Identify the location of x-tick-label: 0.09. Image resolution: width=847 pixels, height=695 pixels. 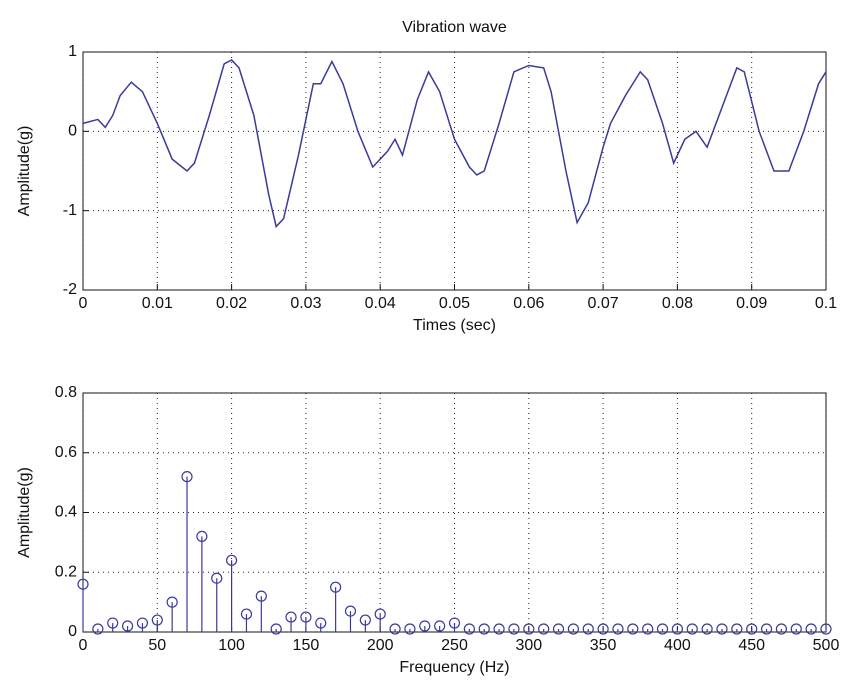
(751, 303).